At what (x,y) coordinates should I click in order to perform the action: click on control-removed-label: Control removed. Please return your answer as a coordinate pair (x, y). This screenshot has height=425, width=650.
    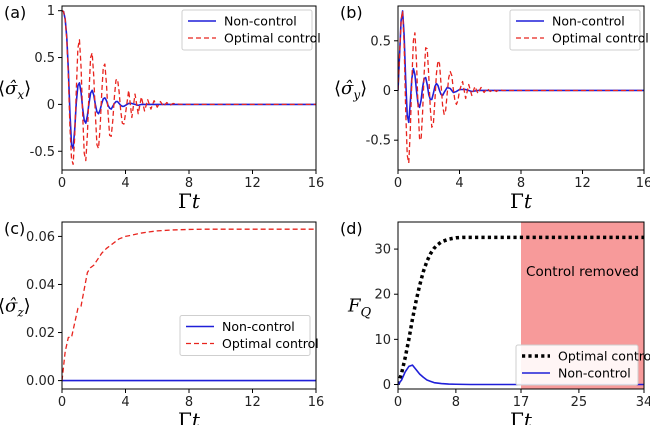
    Looking at the image, I should click on (582, 272).